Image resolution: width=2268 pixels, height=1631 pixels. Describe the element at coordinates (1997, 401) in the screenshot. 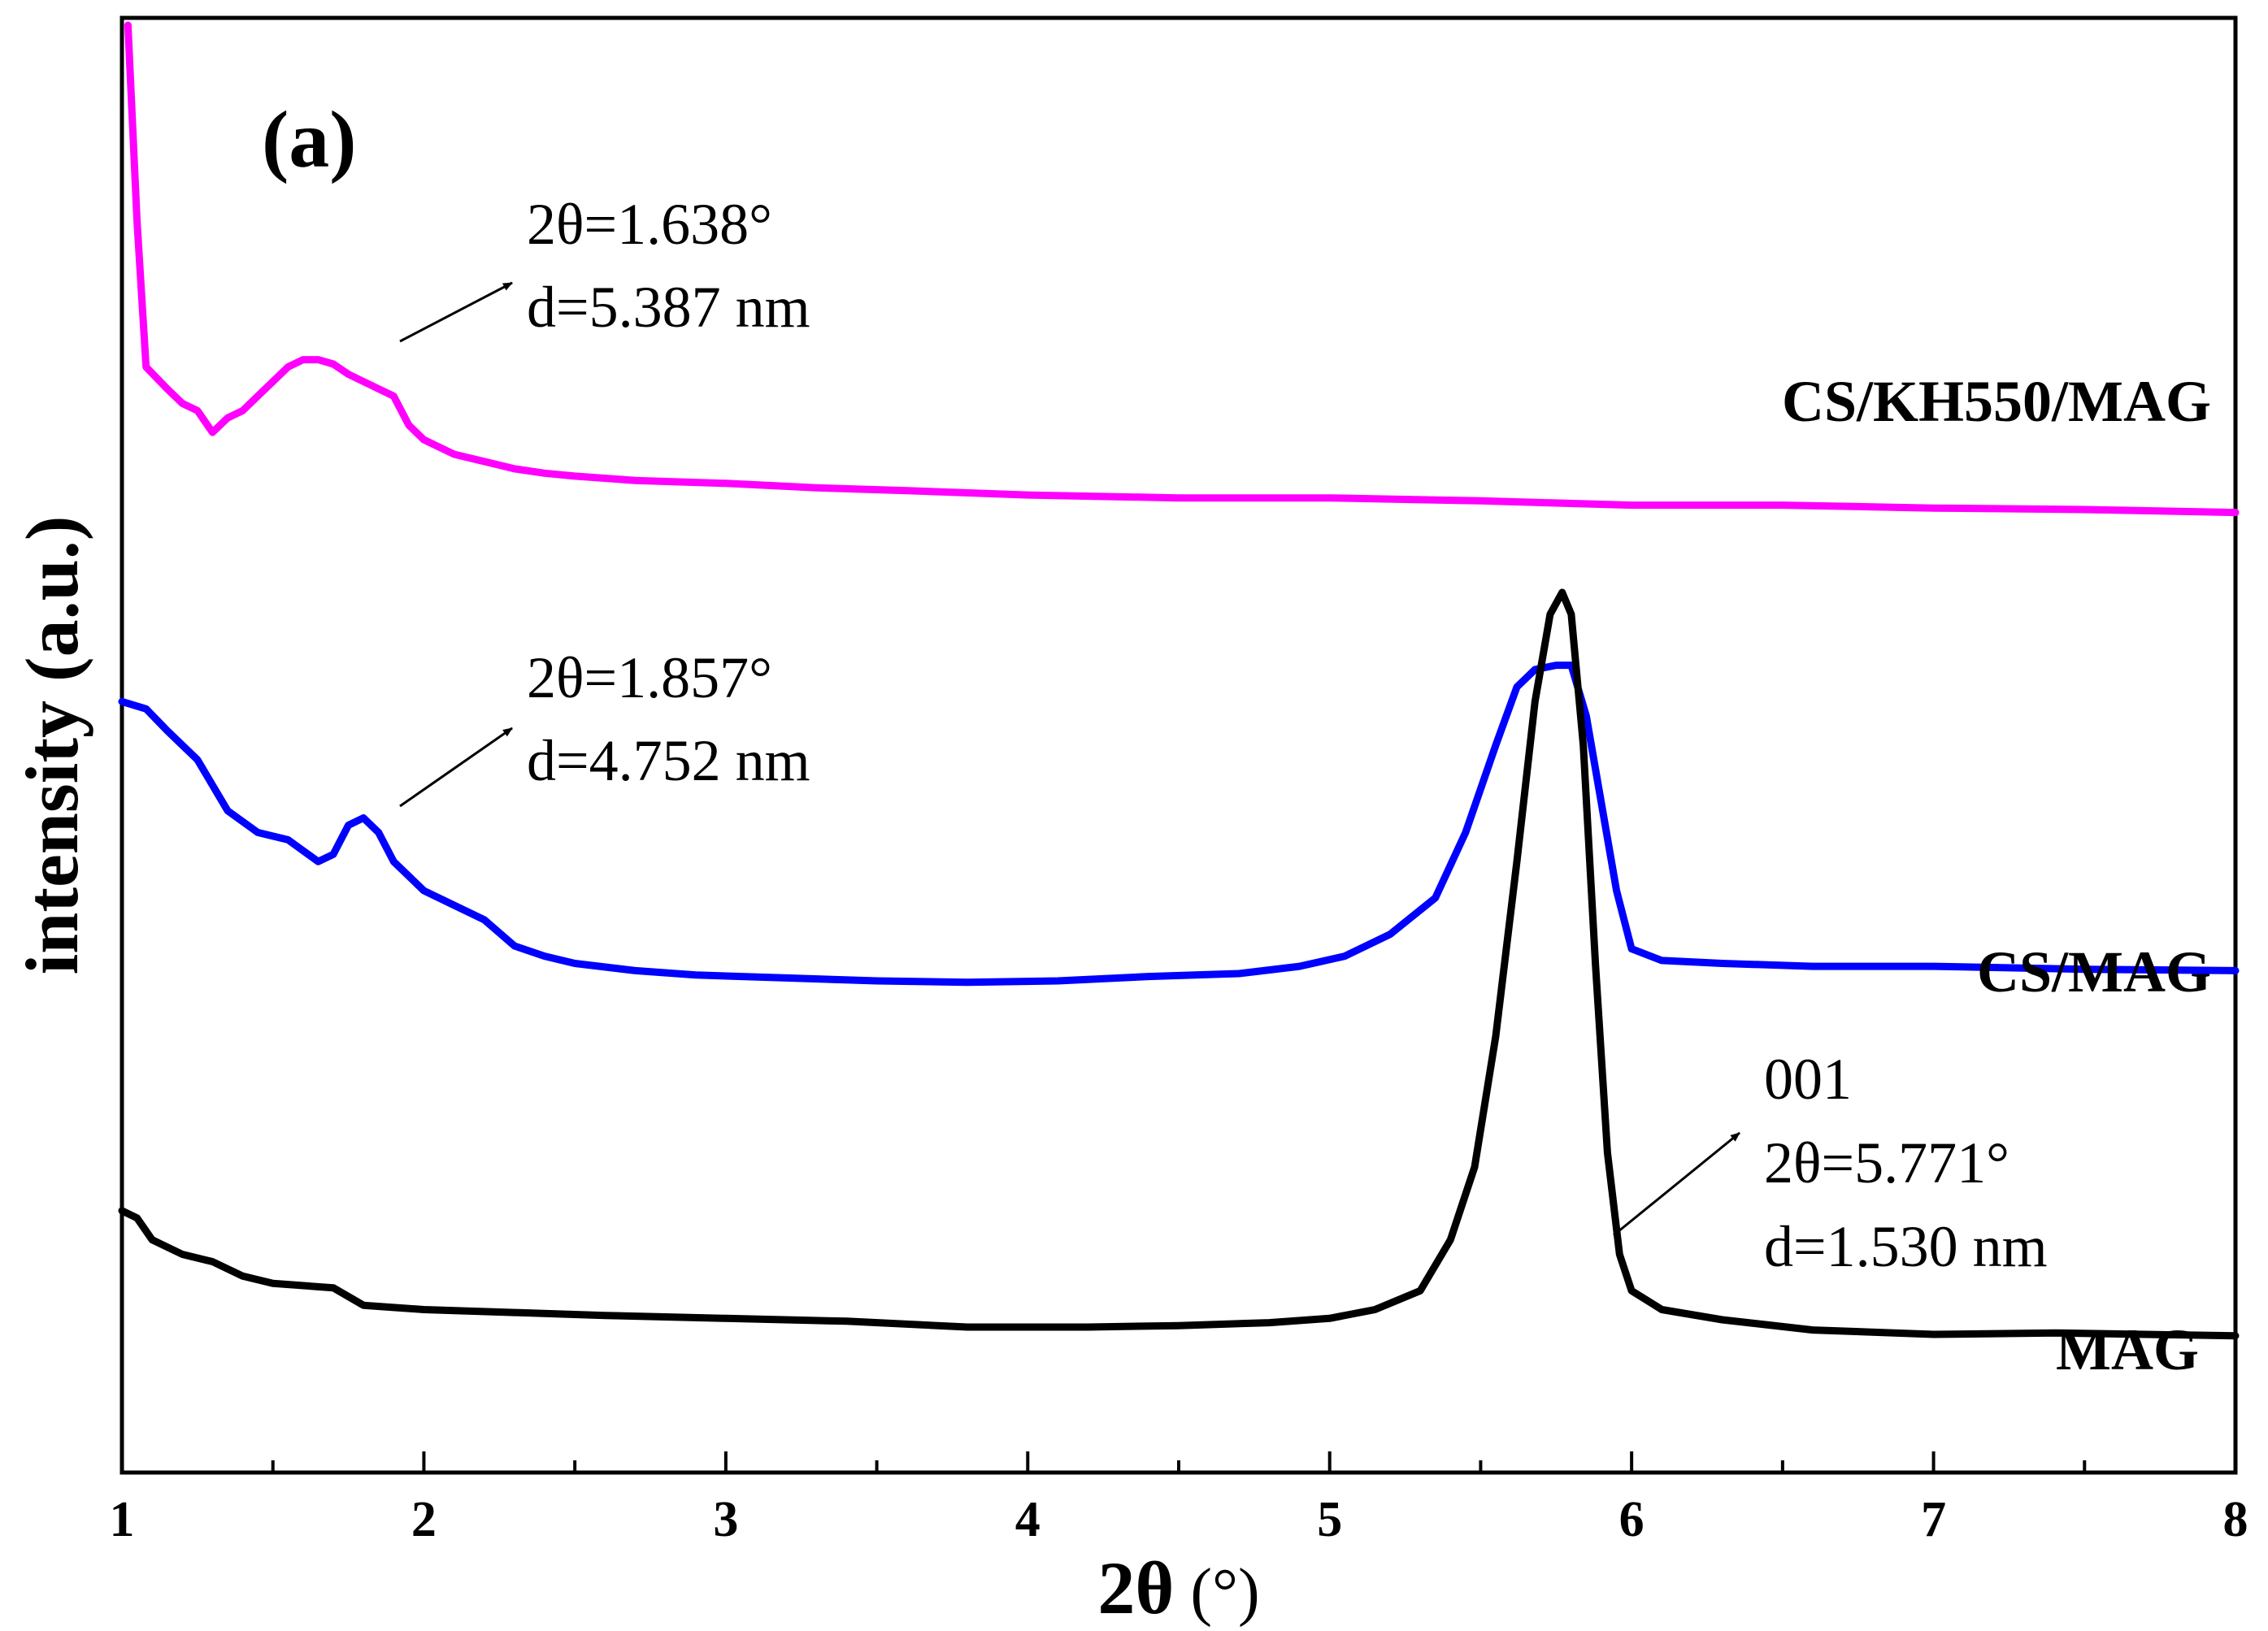

I see `series-label-cs-kh550-mag: CS/KH550/MAG` at that location.